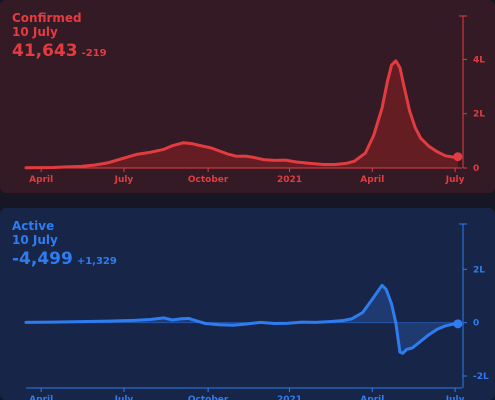  Describe the element at coordinates (59, 36) in the screenshot. I see `confirmed-header: Confirmed 10 July 41,643 -219` at that location.